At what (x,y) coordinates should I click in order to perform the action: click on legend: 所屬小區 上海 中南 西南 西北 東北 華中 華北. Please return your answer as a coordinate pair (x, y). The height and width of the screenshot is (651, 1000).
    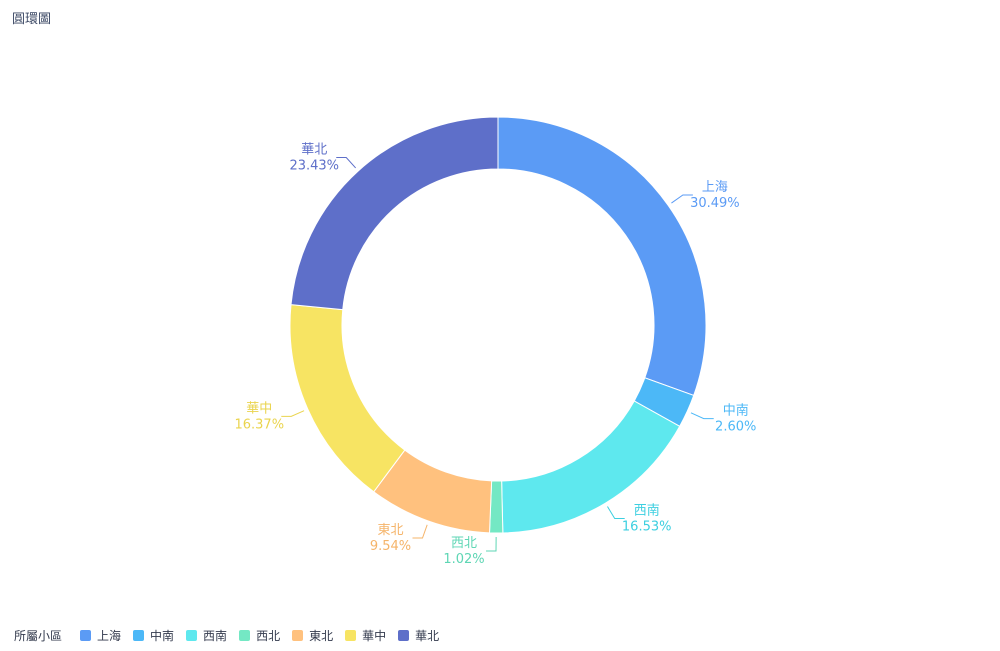
    Looking at the image, I should click on (232, 635).